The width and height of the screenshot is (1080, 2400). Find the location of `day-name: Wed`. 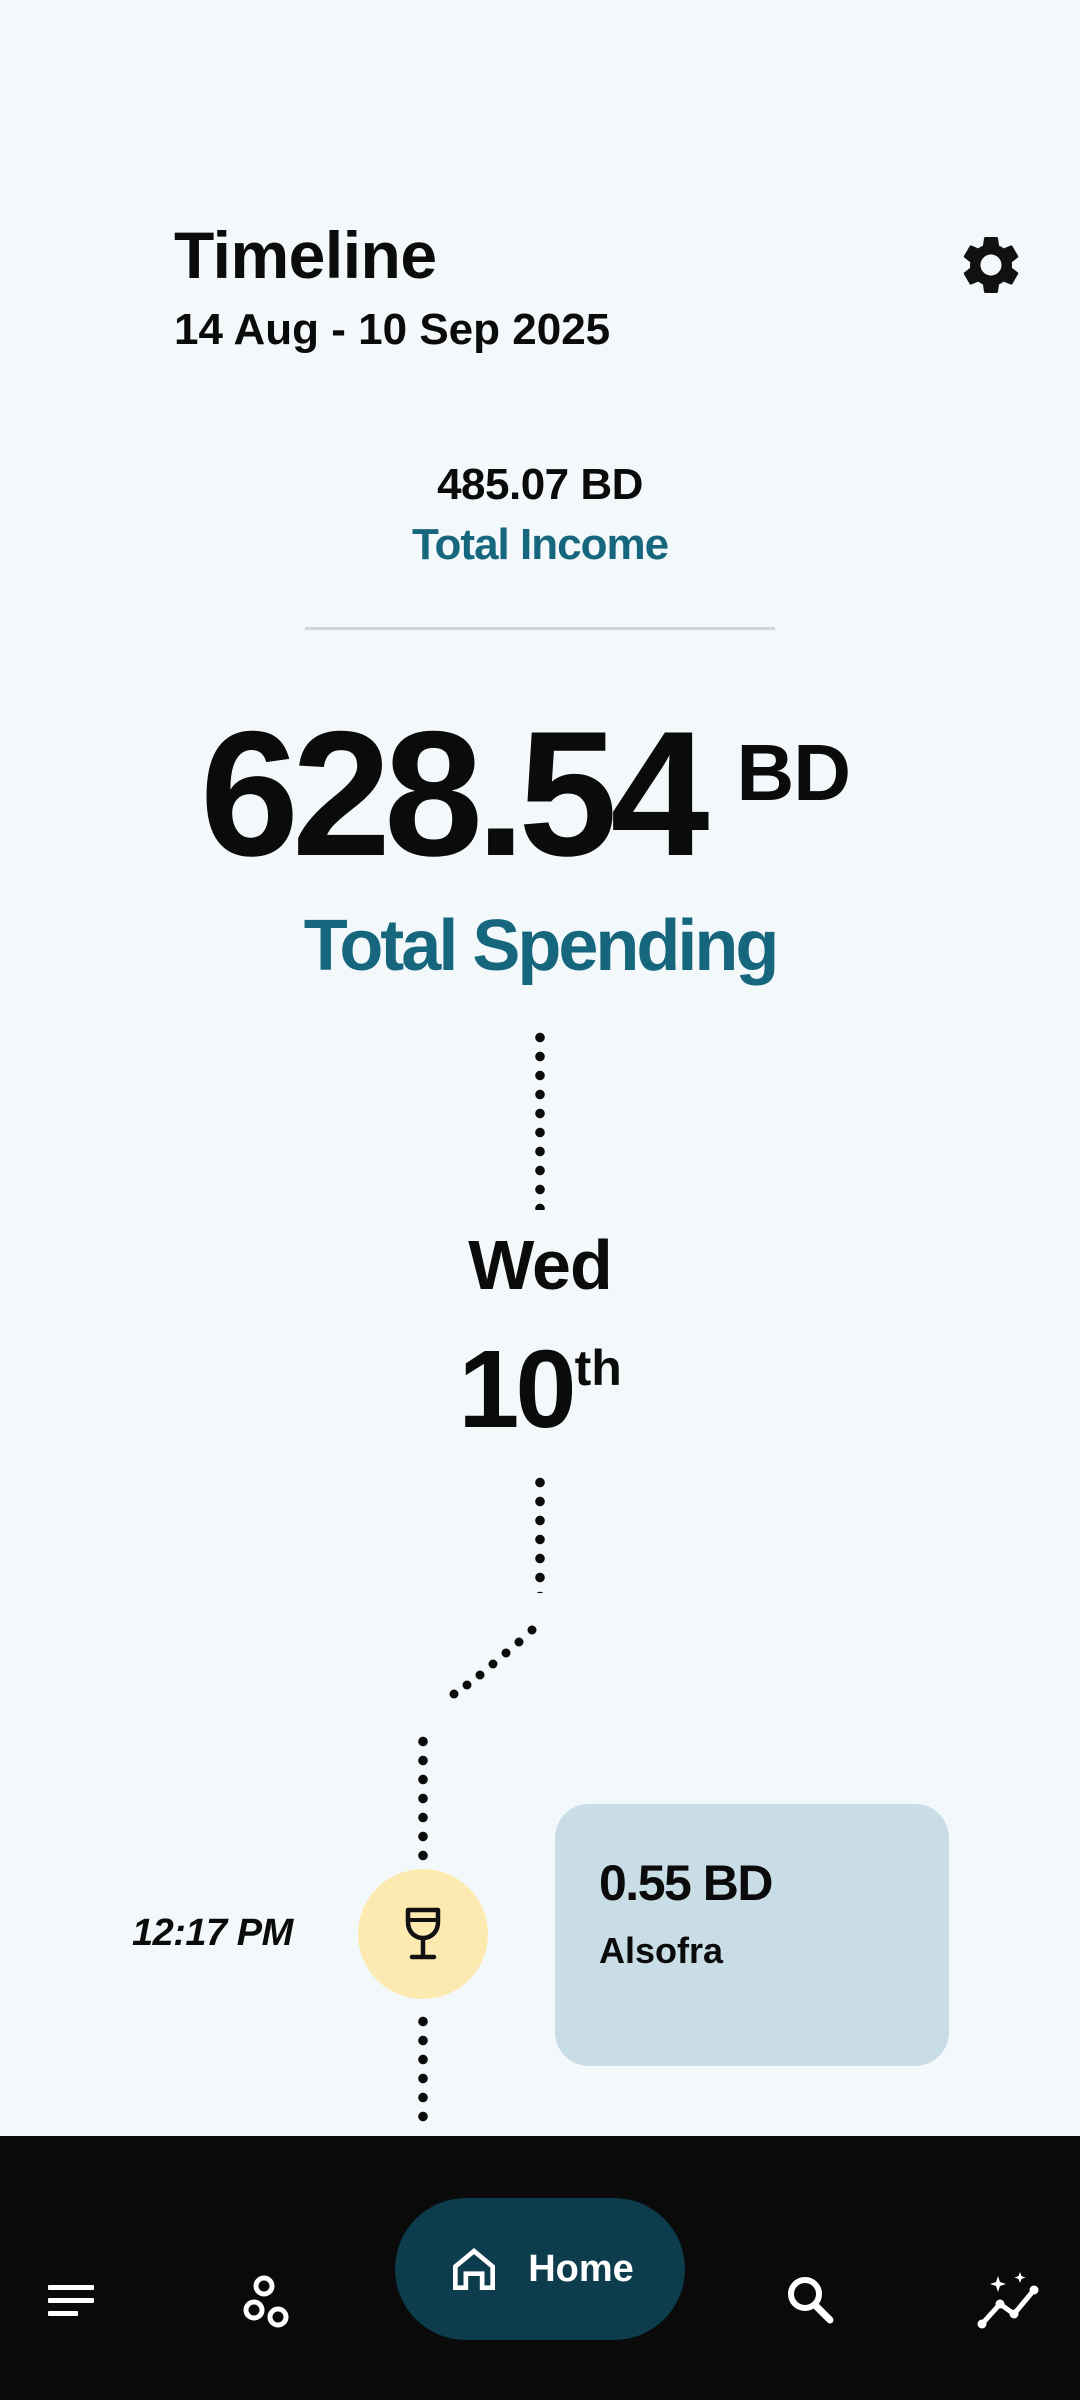

day-name: Wed is located at coordinates (540, 1265).